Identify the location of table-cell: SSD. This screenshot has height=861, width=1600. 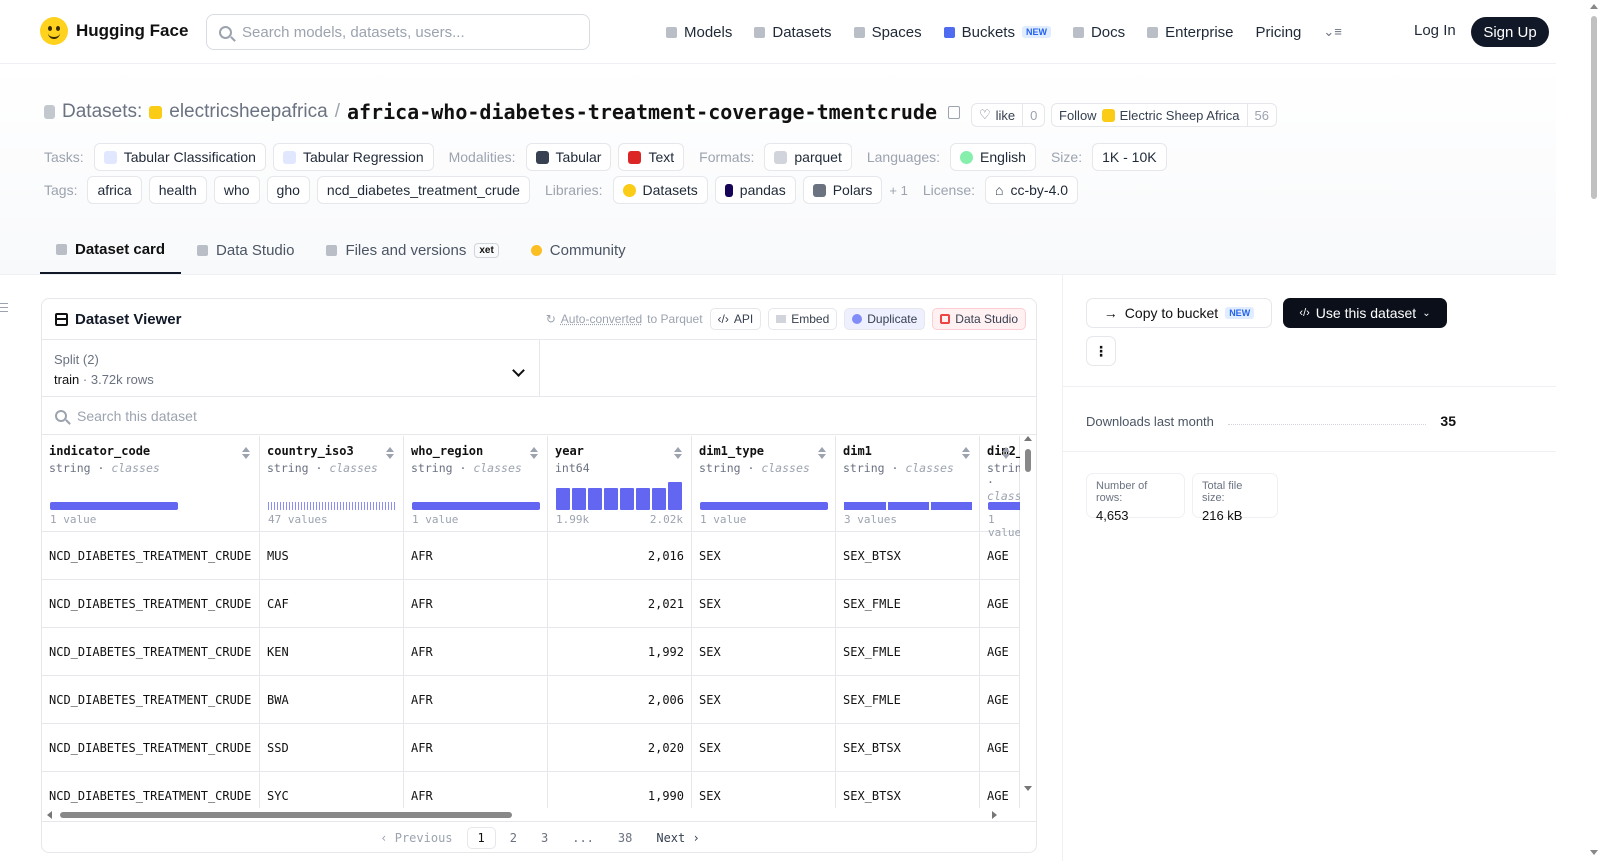
(331, 748).